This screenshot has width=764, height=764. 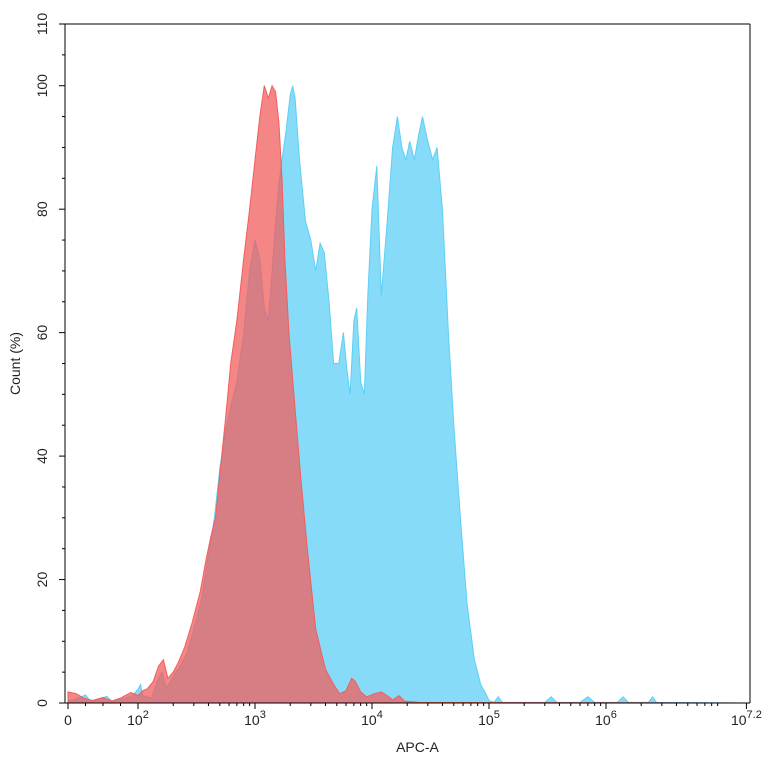 What do you see at coordinates (42, 333) in the screenshot?
I see `y-tick-label: 60` at bounding box center [42, 333].